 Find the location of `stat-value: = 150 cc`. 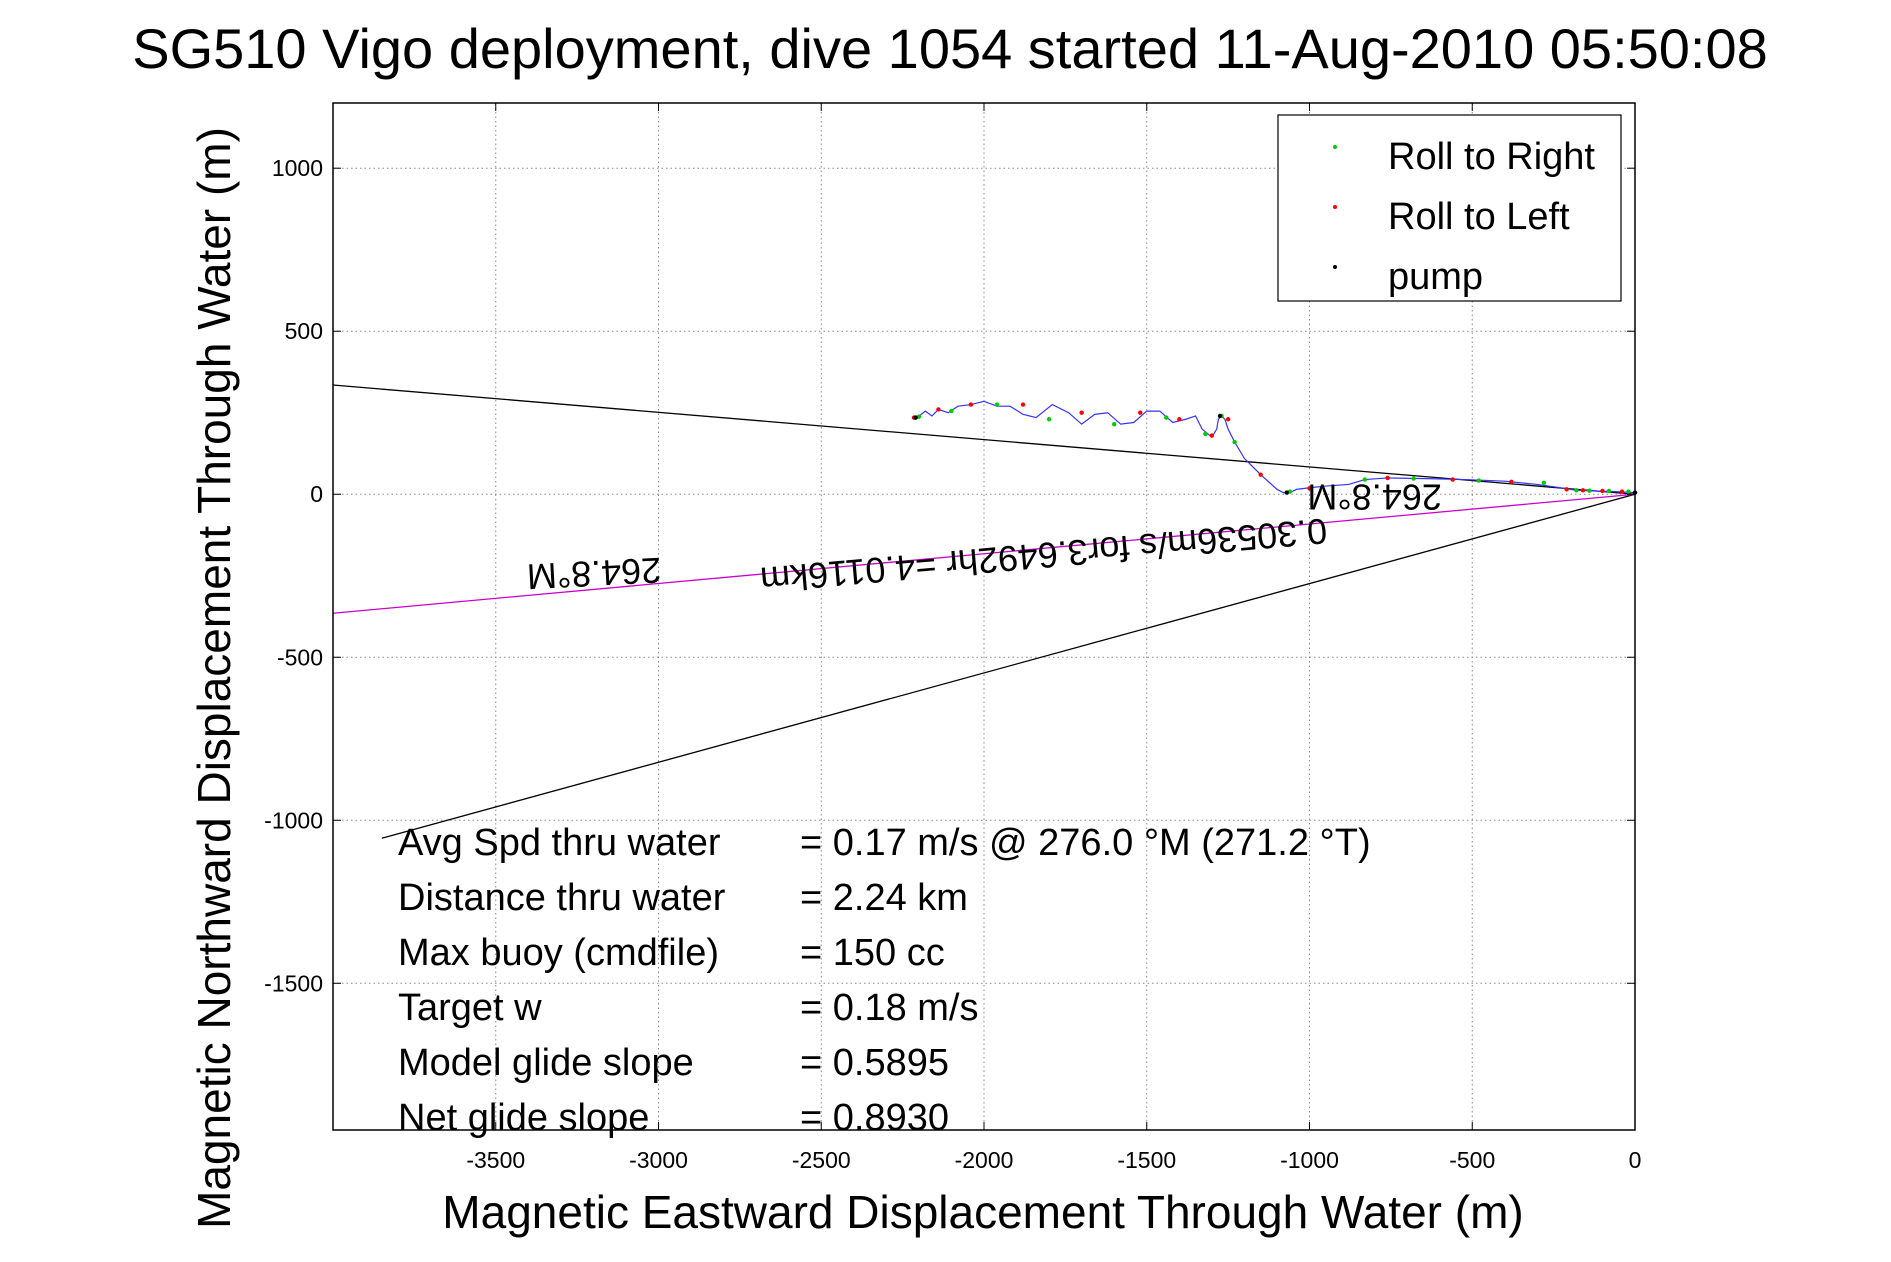

stat-value: = 150 cc is located at coordinates (872, 953).